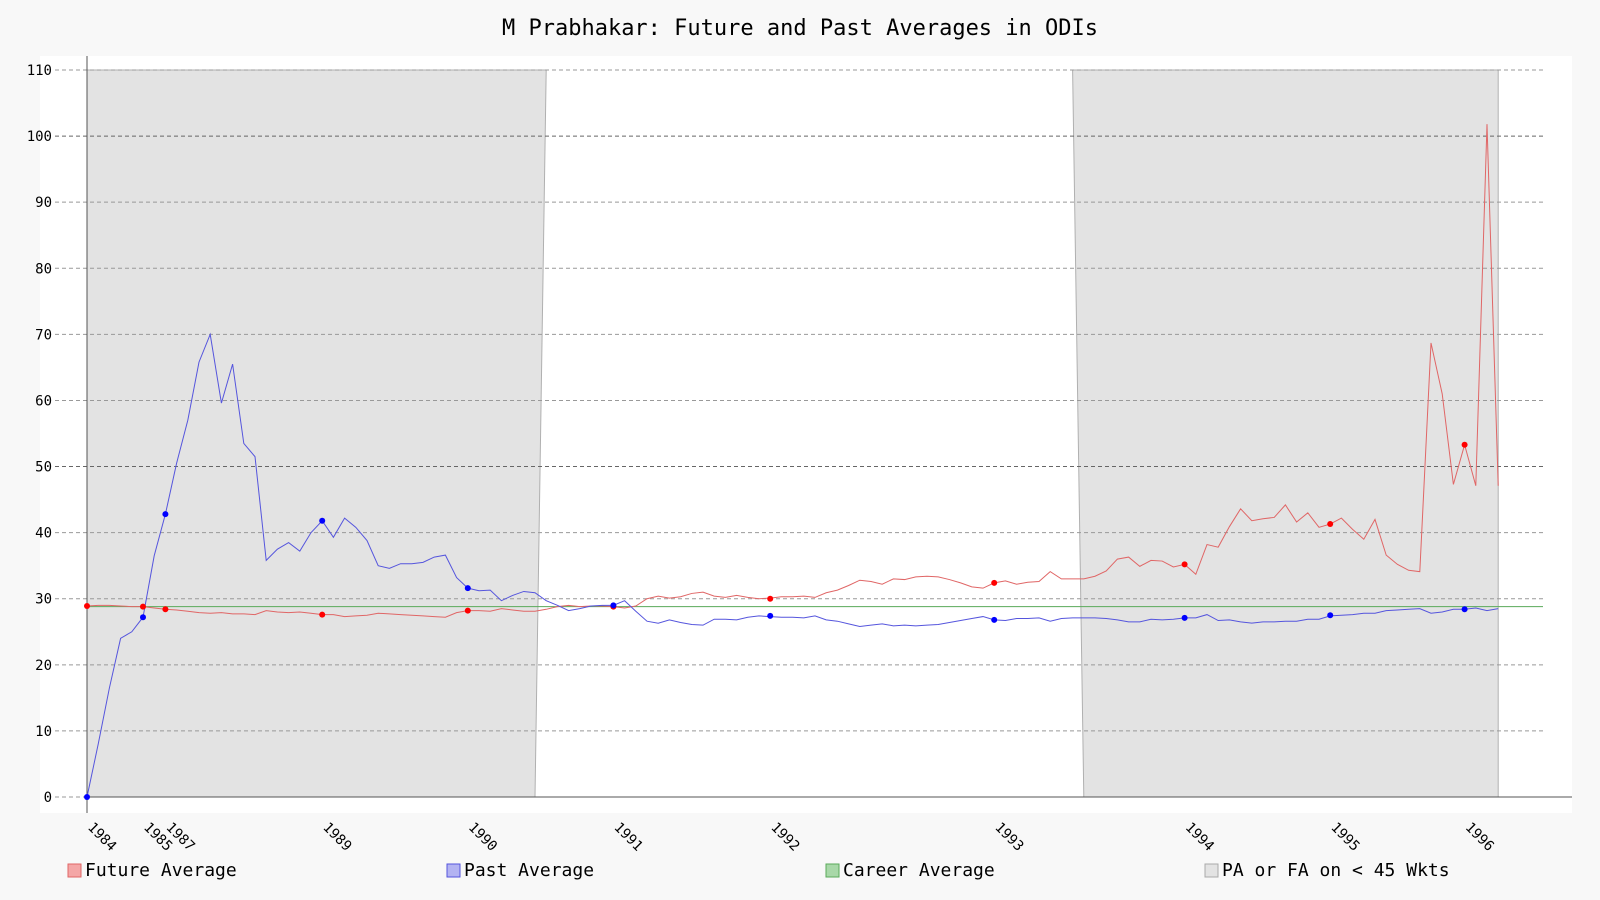 The width and height of the screenshot is (1600, 900). I want to click on y-tick-label: 50, so click(43, 468).